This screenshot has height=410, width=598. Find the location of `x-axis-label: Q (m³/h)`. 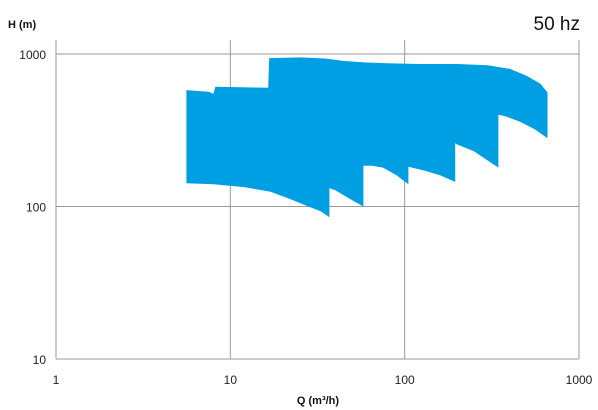

x-axis-label: Q (m³/h) is located at coordinates (318, 401).